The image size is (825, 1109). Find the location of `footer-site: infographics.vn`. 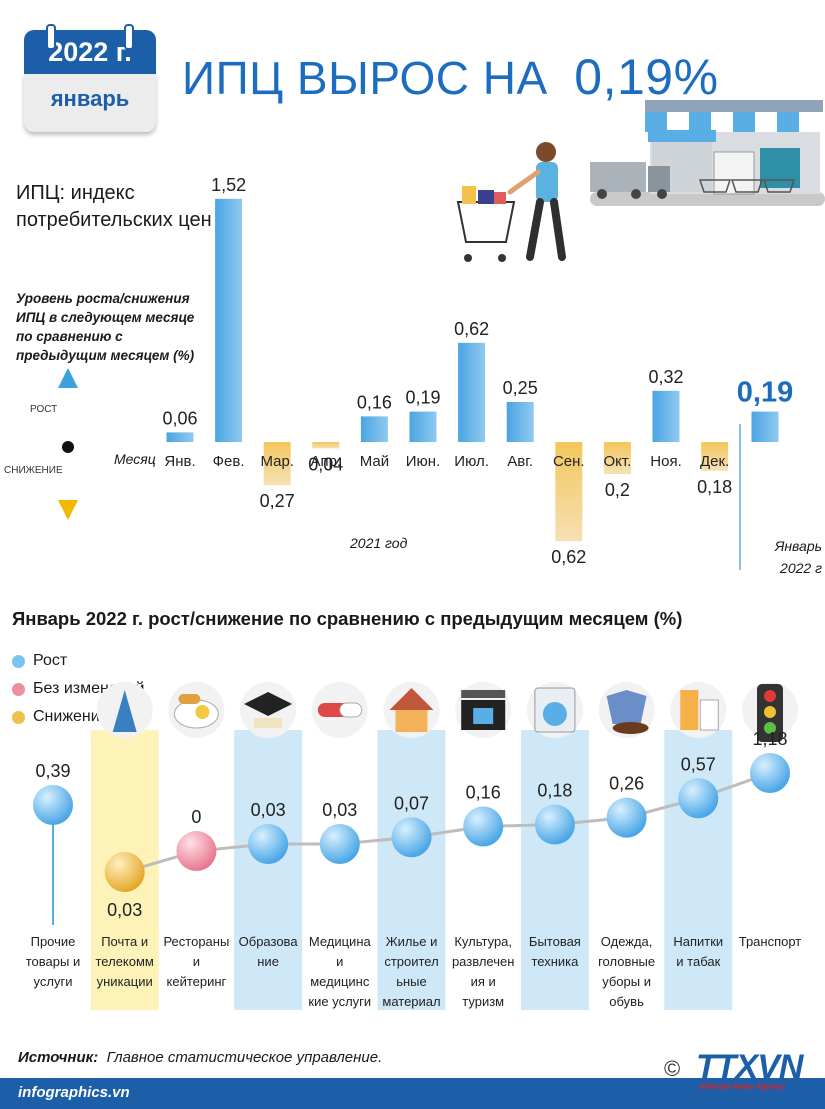

footer-site: infographics.vn is located at coordinates (74, 1092).